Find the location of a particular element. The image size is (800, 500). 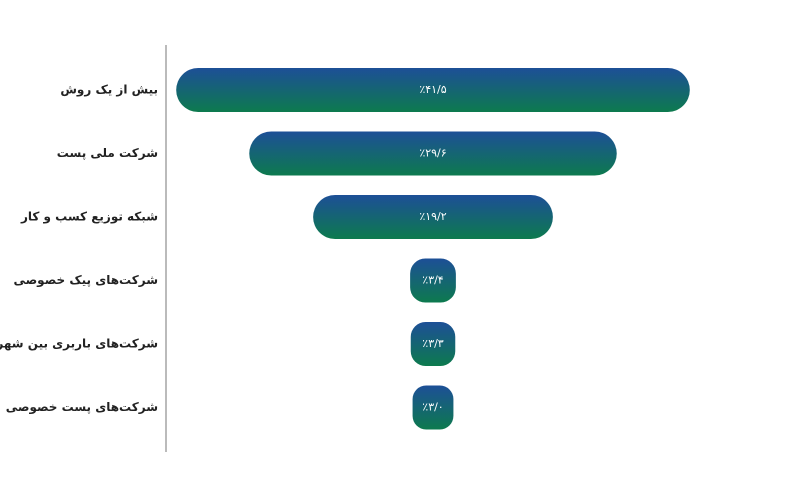

category-label: شرکت‌های پیک خصوصی is located at coordinates (85, 280).